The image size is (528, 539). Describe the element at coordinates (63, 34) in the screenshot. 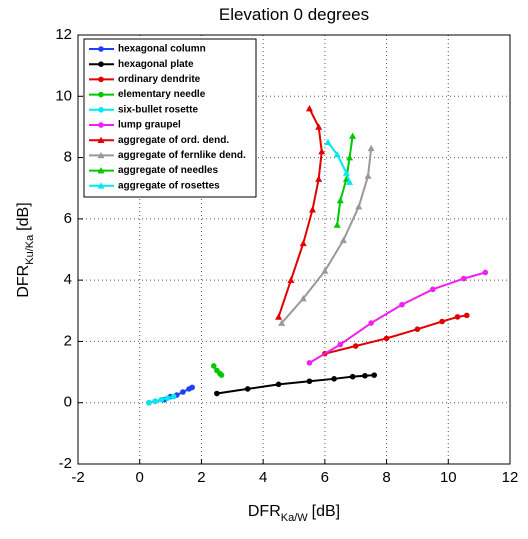

I see `y-tick-label: 12` at that location.